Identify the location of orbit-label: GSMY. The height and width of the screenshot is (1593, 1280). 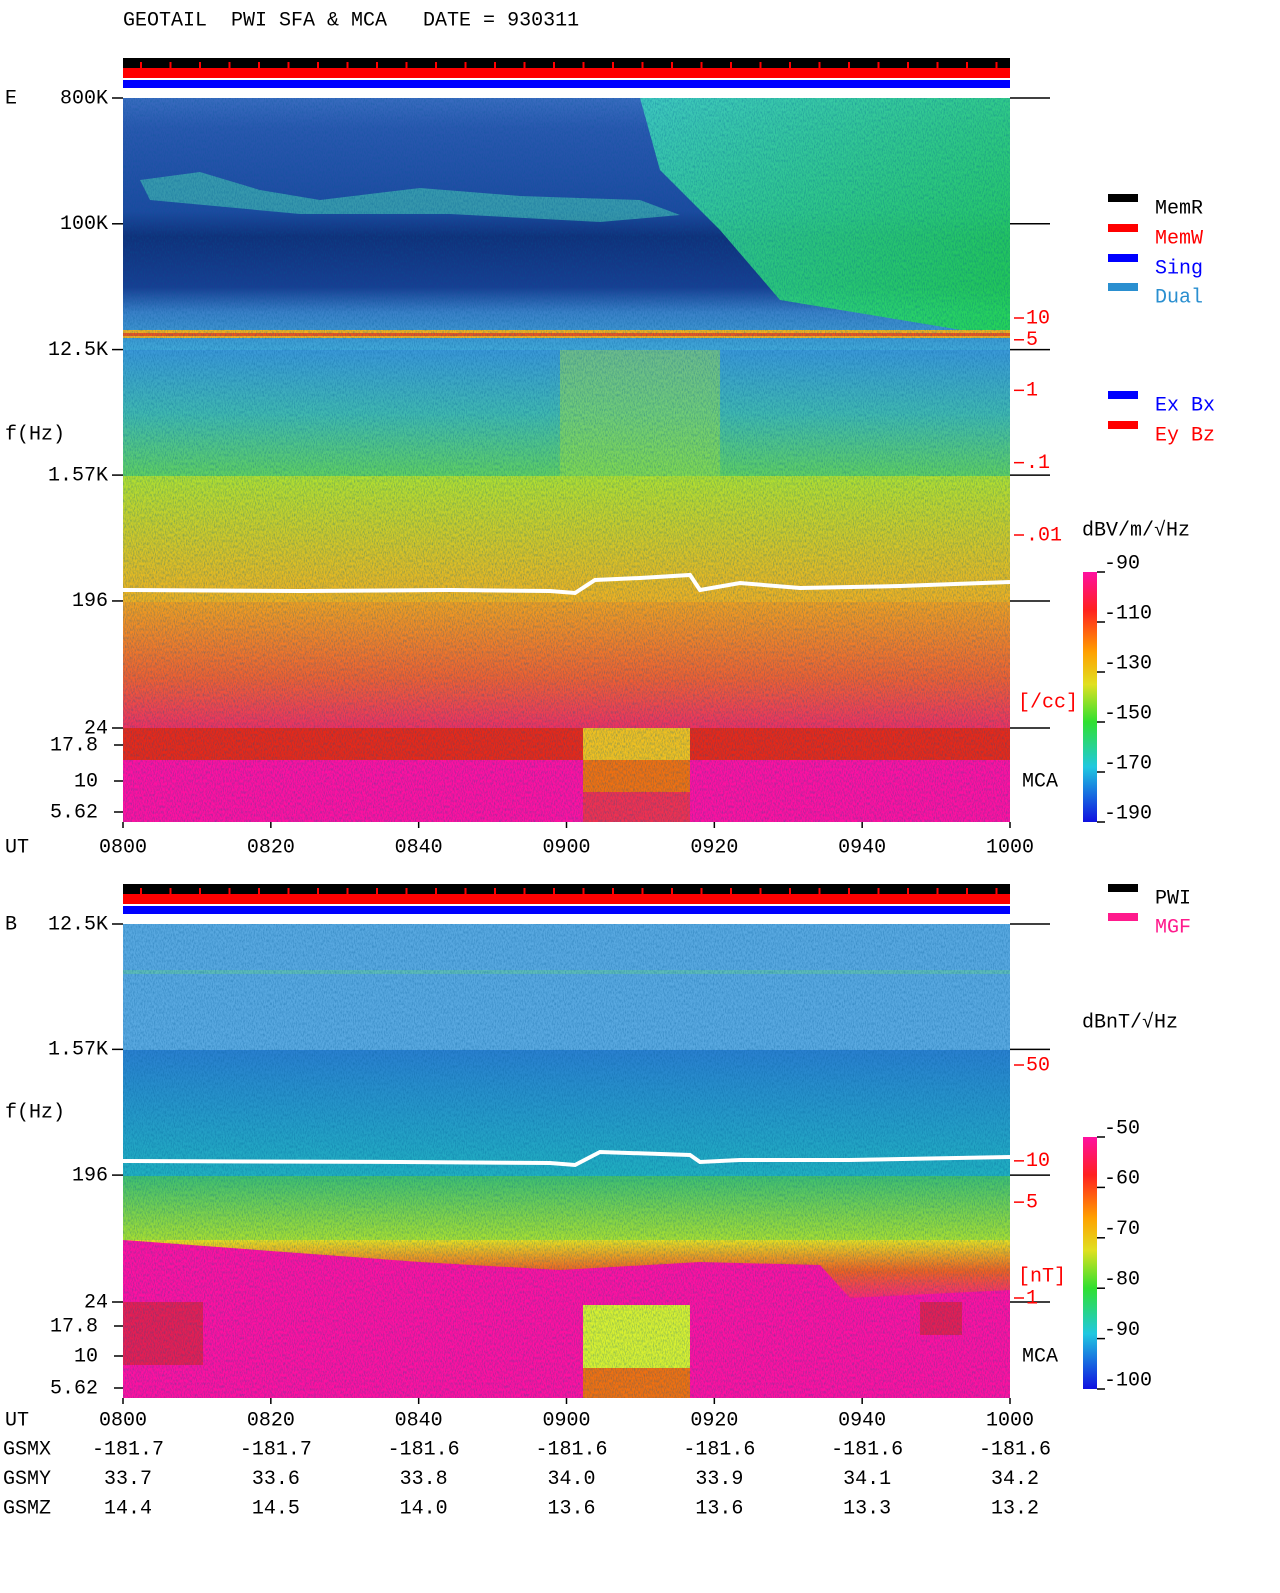
(27, 1479).